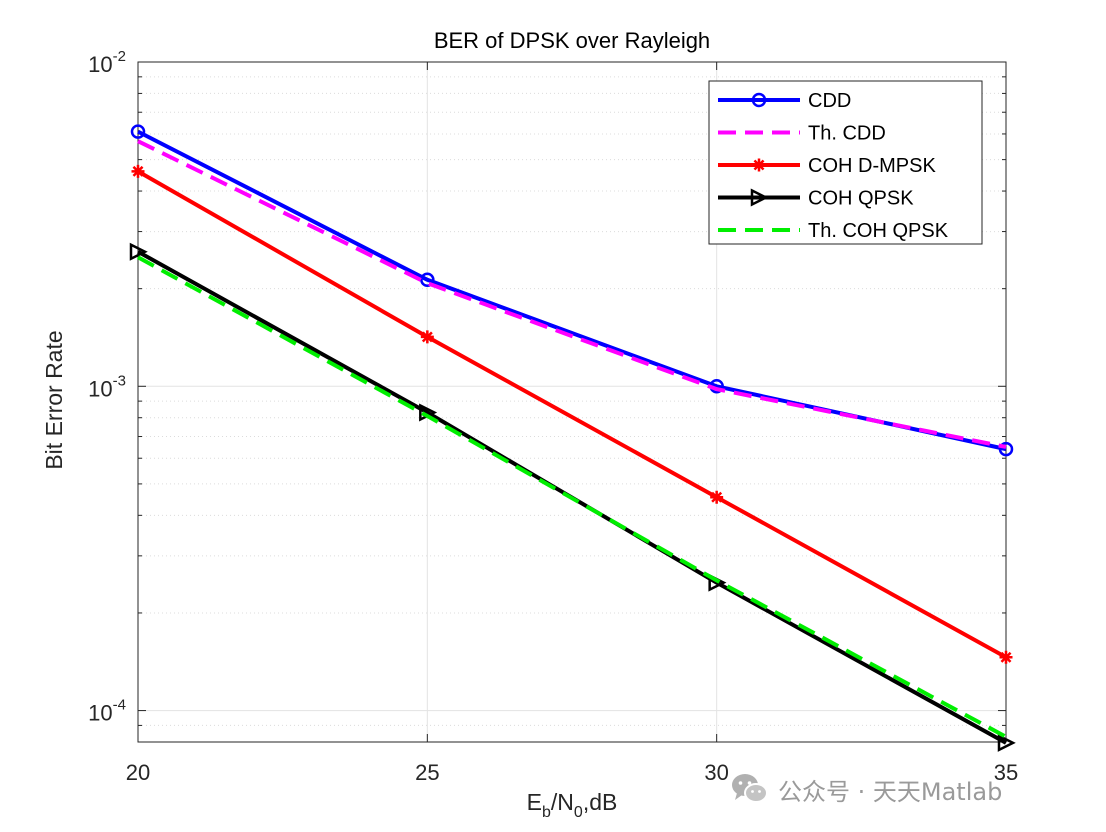 The height and width of the screenshot is (832, 1106). Describe the element at coordinates (427, 772) in the screenshot. I see `x-tick-label: 25` at that location.